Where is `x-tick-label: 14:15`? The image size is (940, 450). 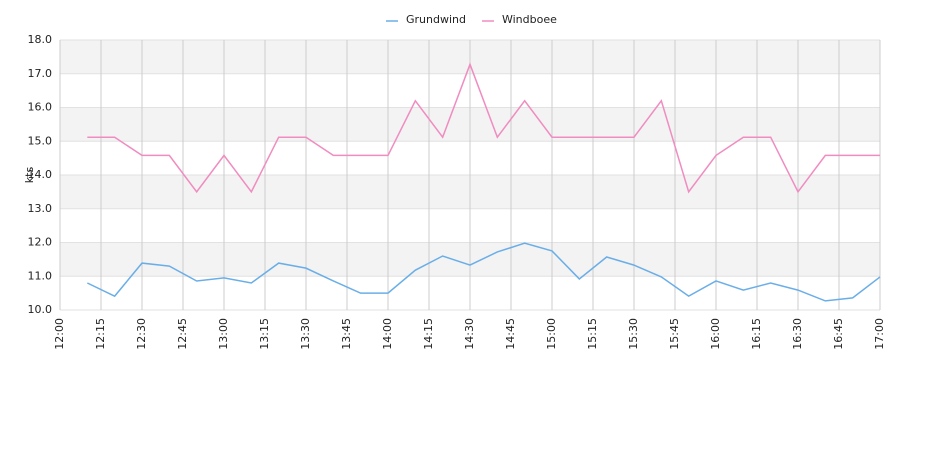 x-tick-label: 14:15 is located at coordinates (428, 334).